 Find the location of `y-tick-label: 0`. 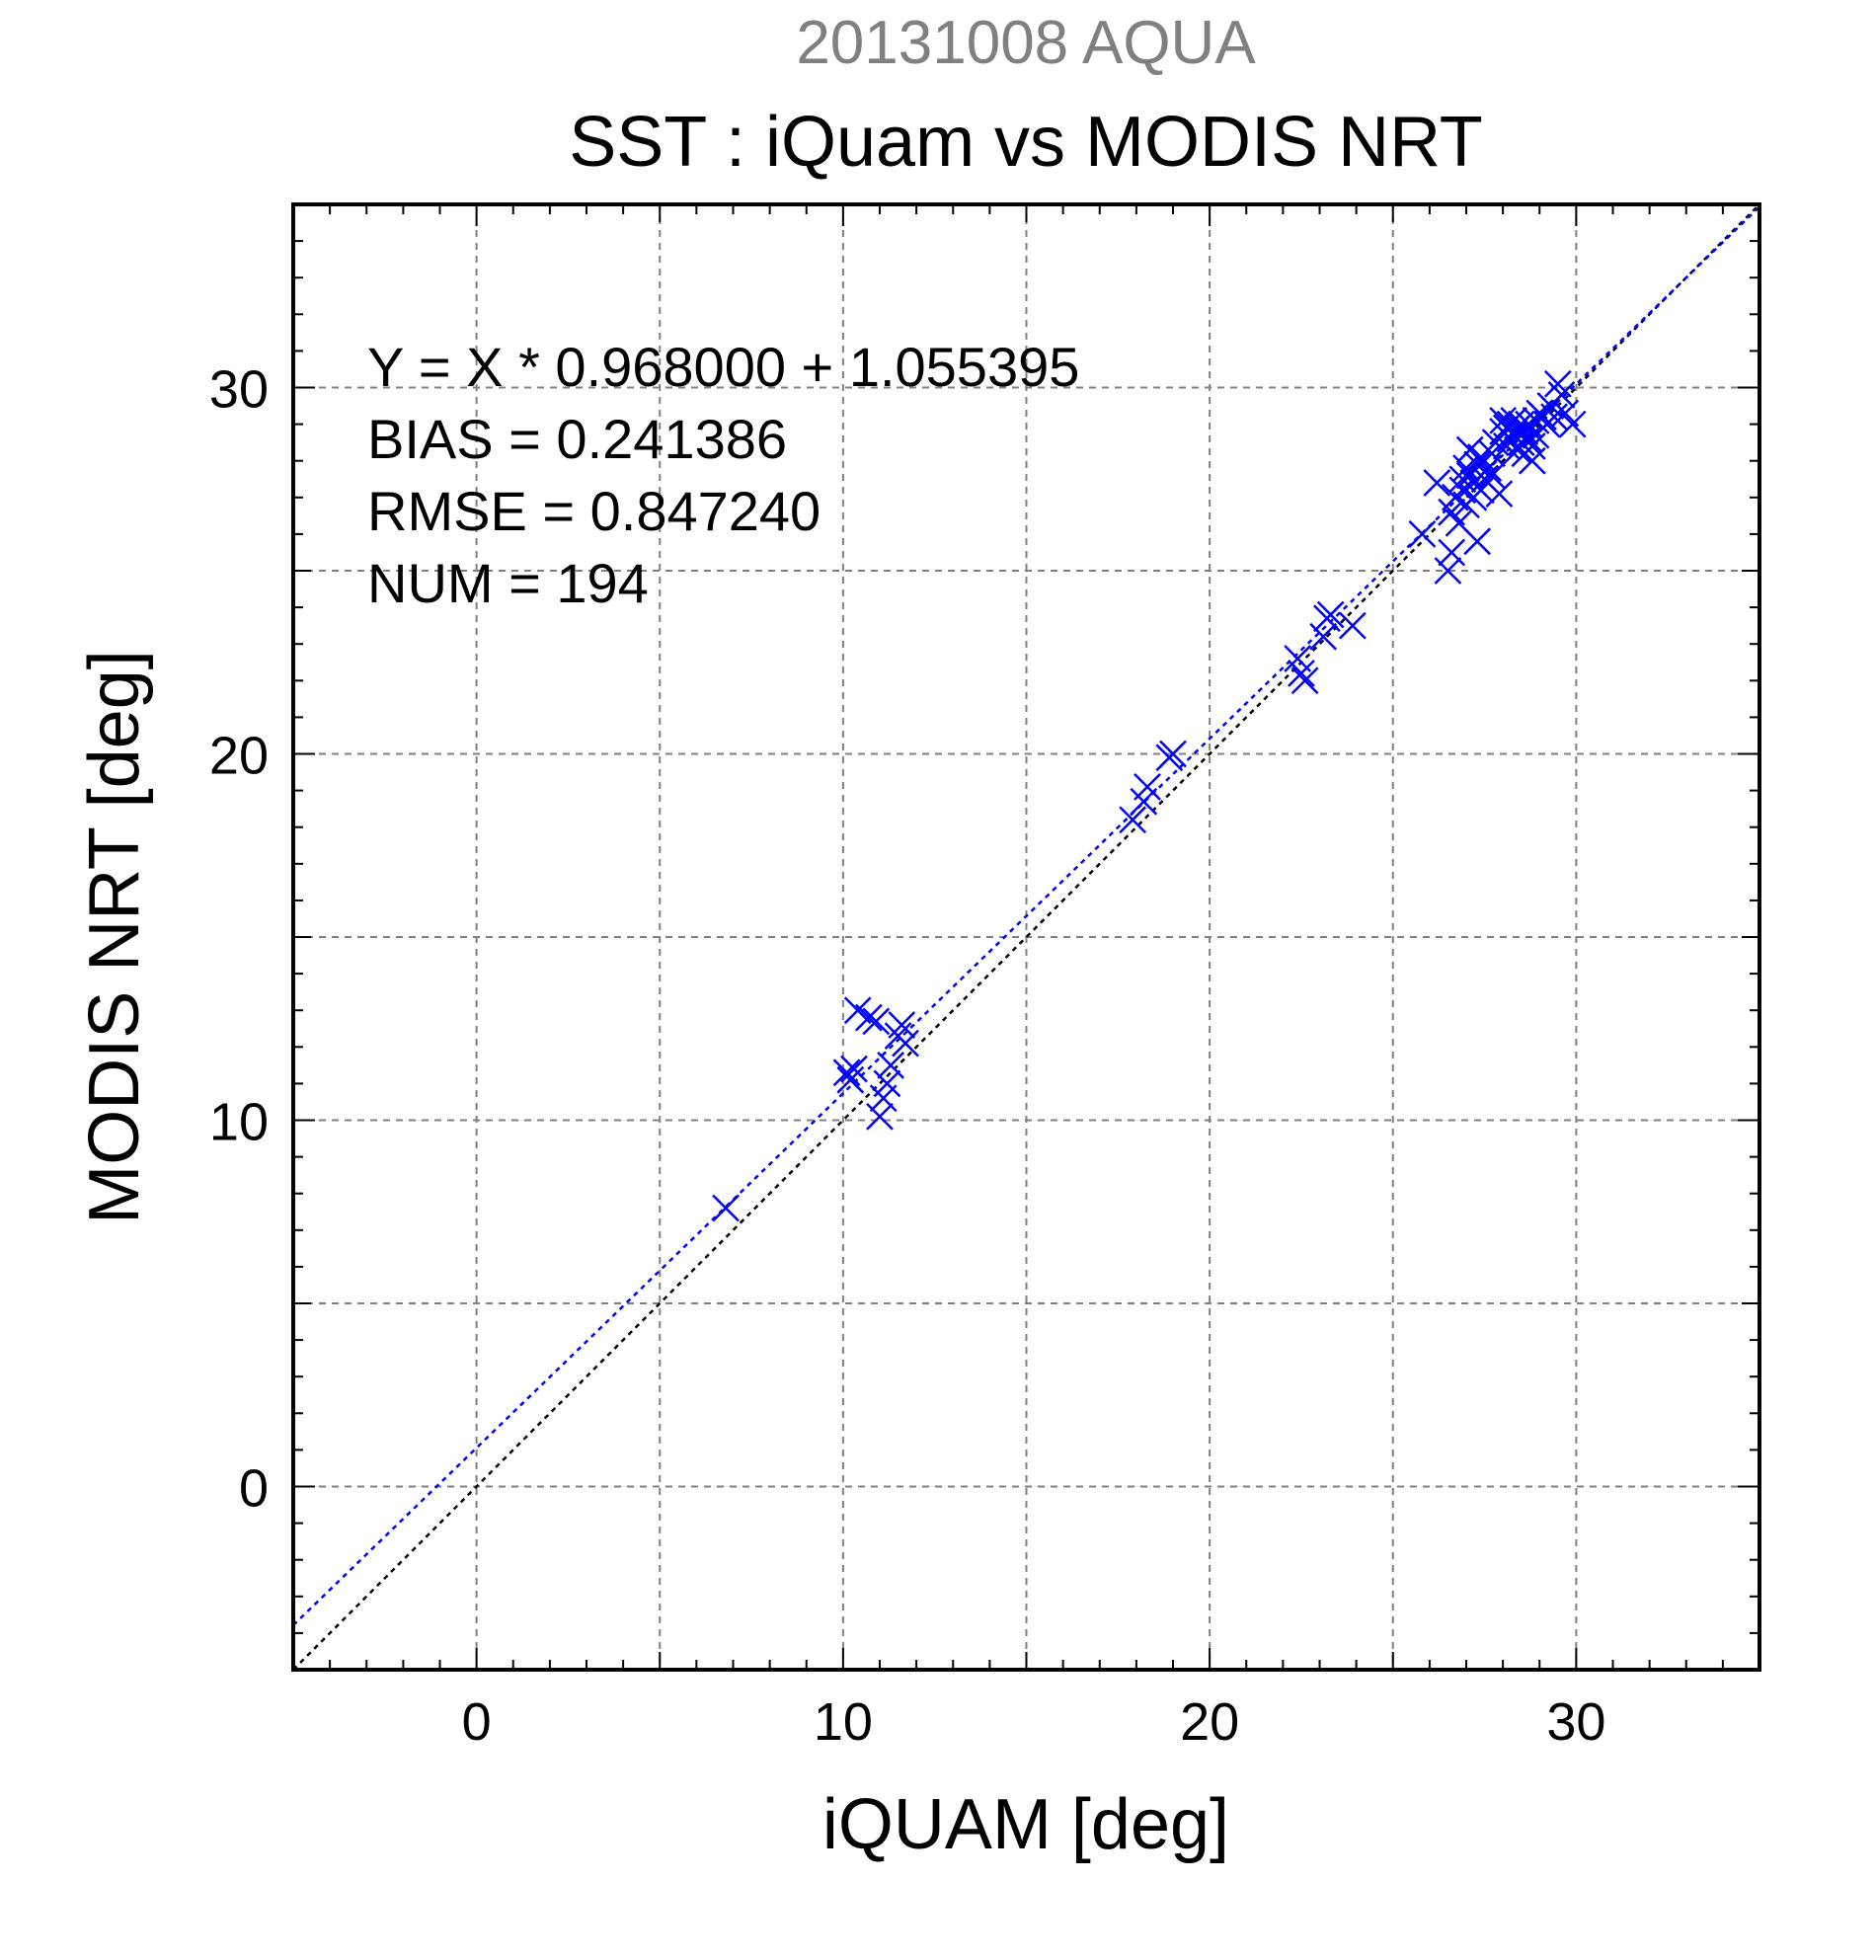

y-tick-label: 0 is located at coordinates (254, 1489).